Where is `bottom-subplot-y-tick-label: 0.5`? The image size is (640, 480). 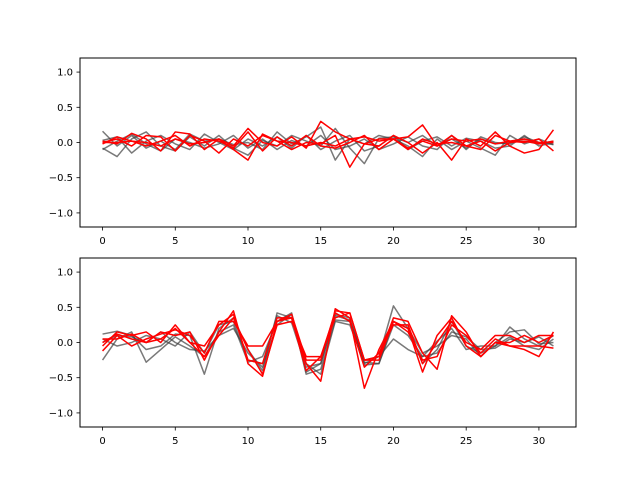 bottom-subplot-y-tick-label: 0.5 is located at coordinates (65, 308).